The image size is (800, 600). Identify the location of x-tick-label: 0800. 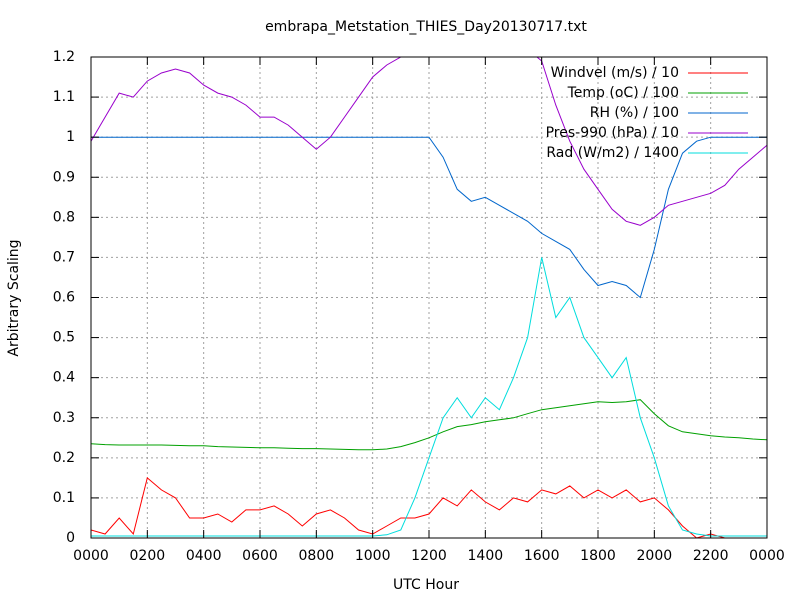
(317, 556).